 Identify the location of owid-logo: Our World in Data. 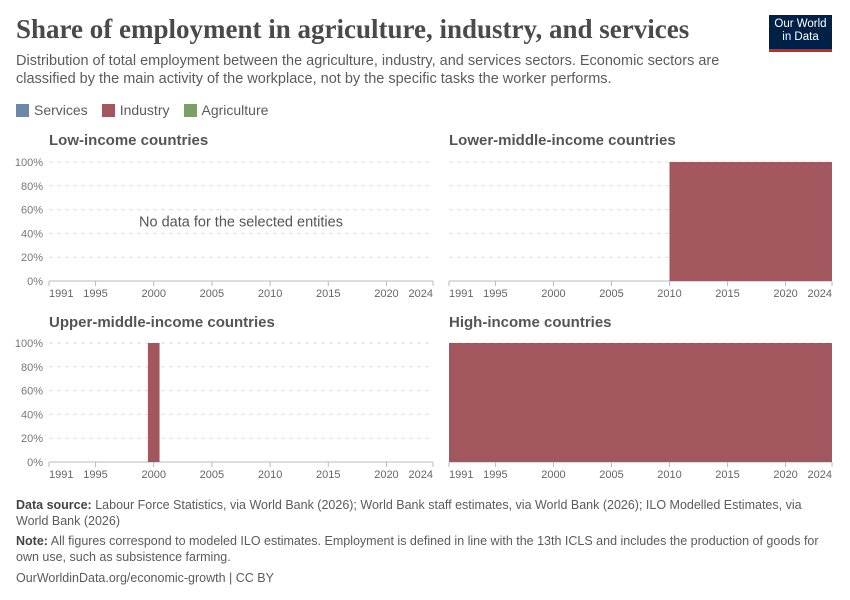
(800, 33).